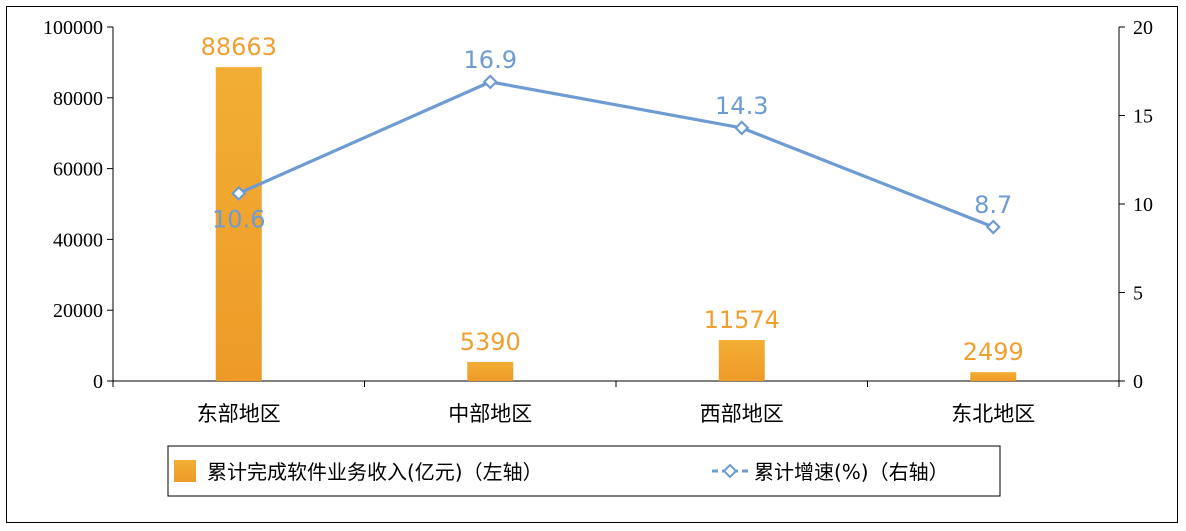 The image size is (1186, 531). I want to click on bar-data-label: 2499, so click(993, 352).